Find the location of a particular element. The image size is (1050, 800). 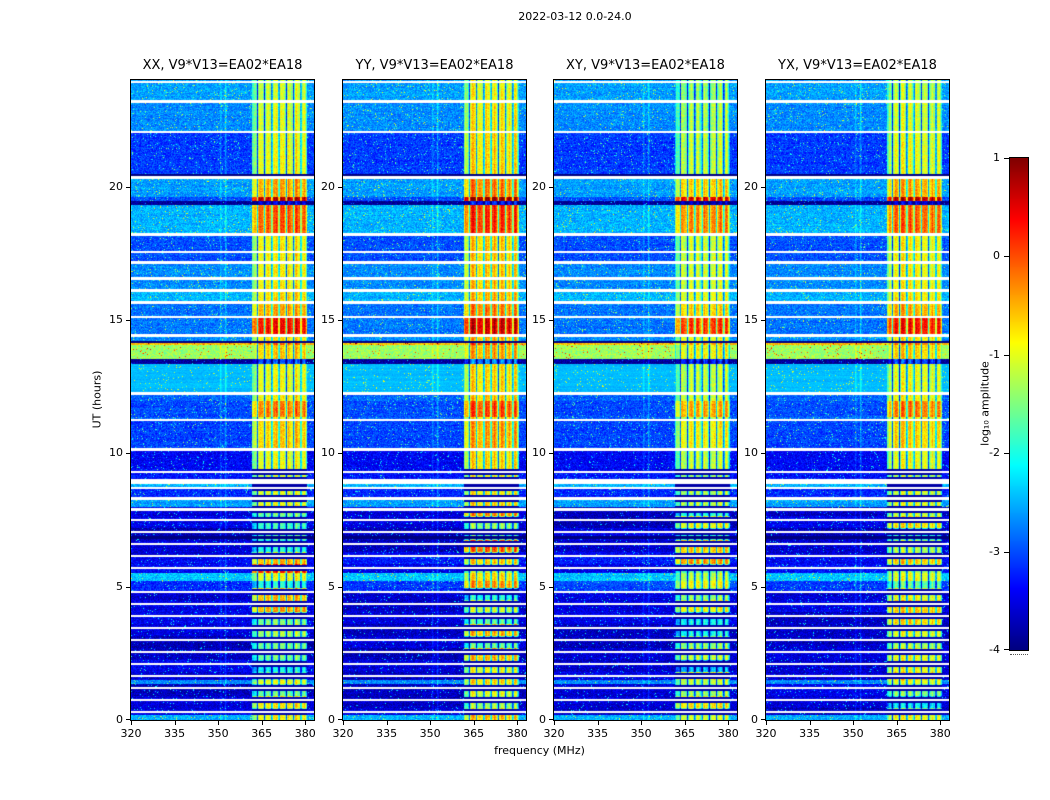

colorbar-tick-label: -3 is located at coordinates (994, 551).